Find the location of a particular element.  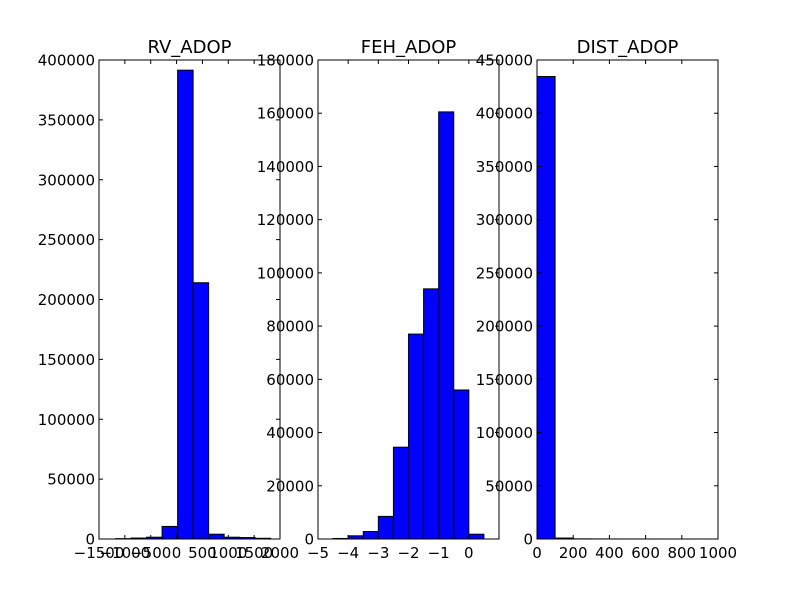

rv-adop-y-tick-label: 350000 is located at coordinates (66, 120).